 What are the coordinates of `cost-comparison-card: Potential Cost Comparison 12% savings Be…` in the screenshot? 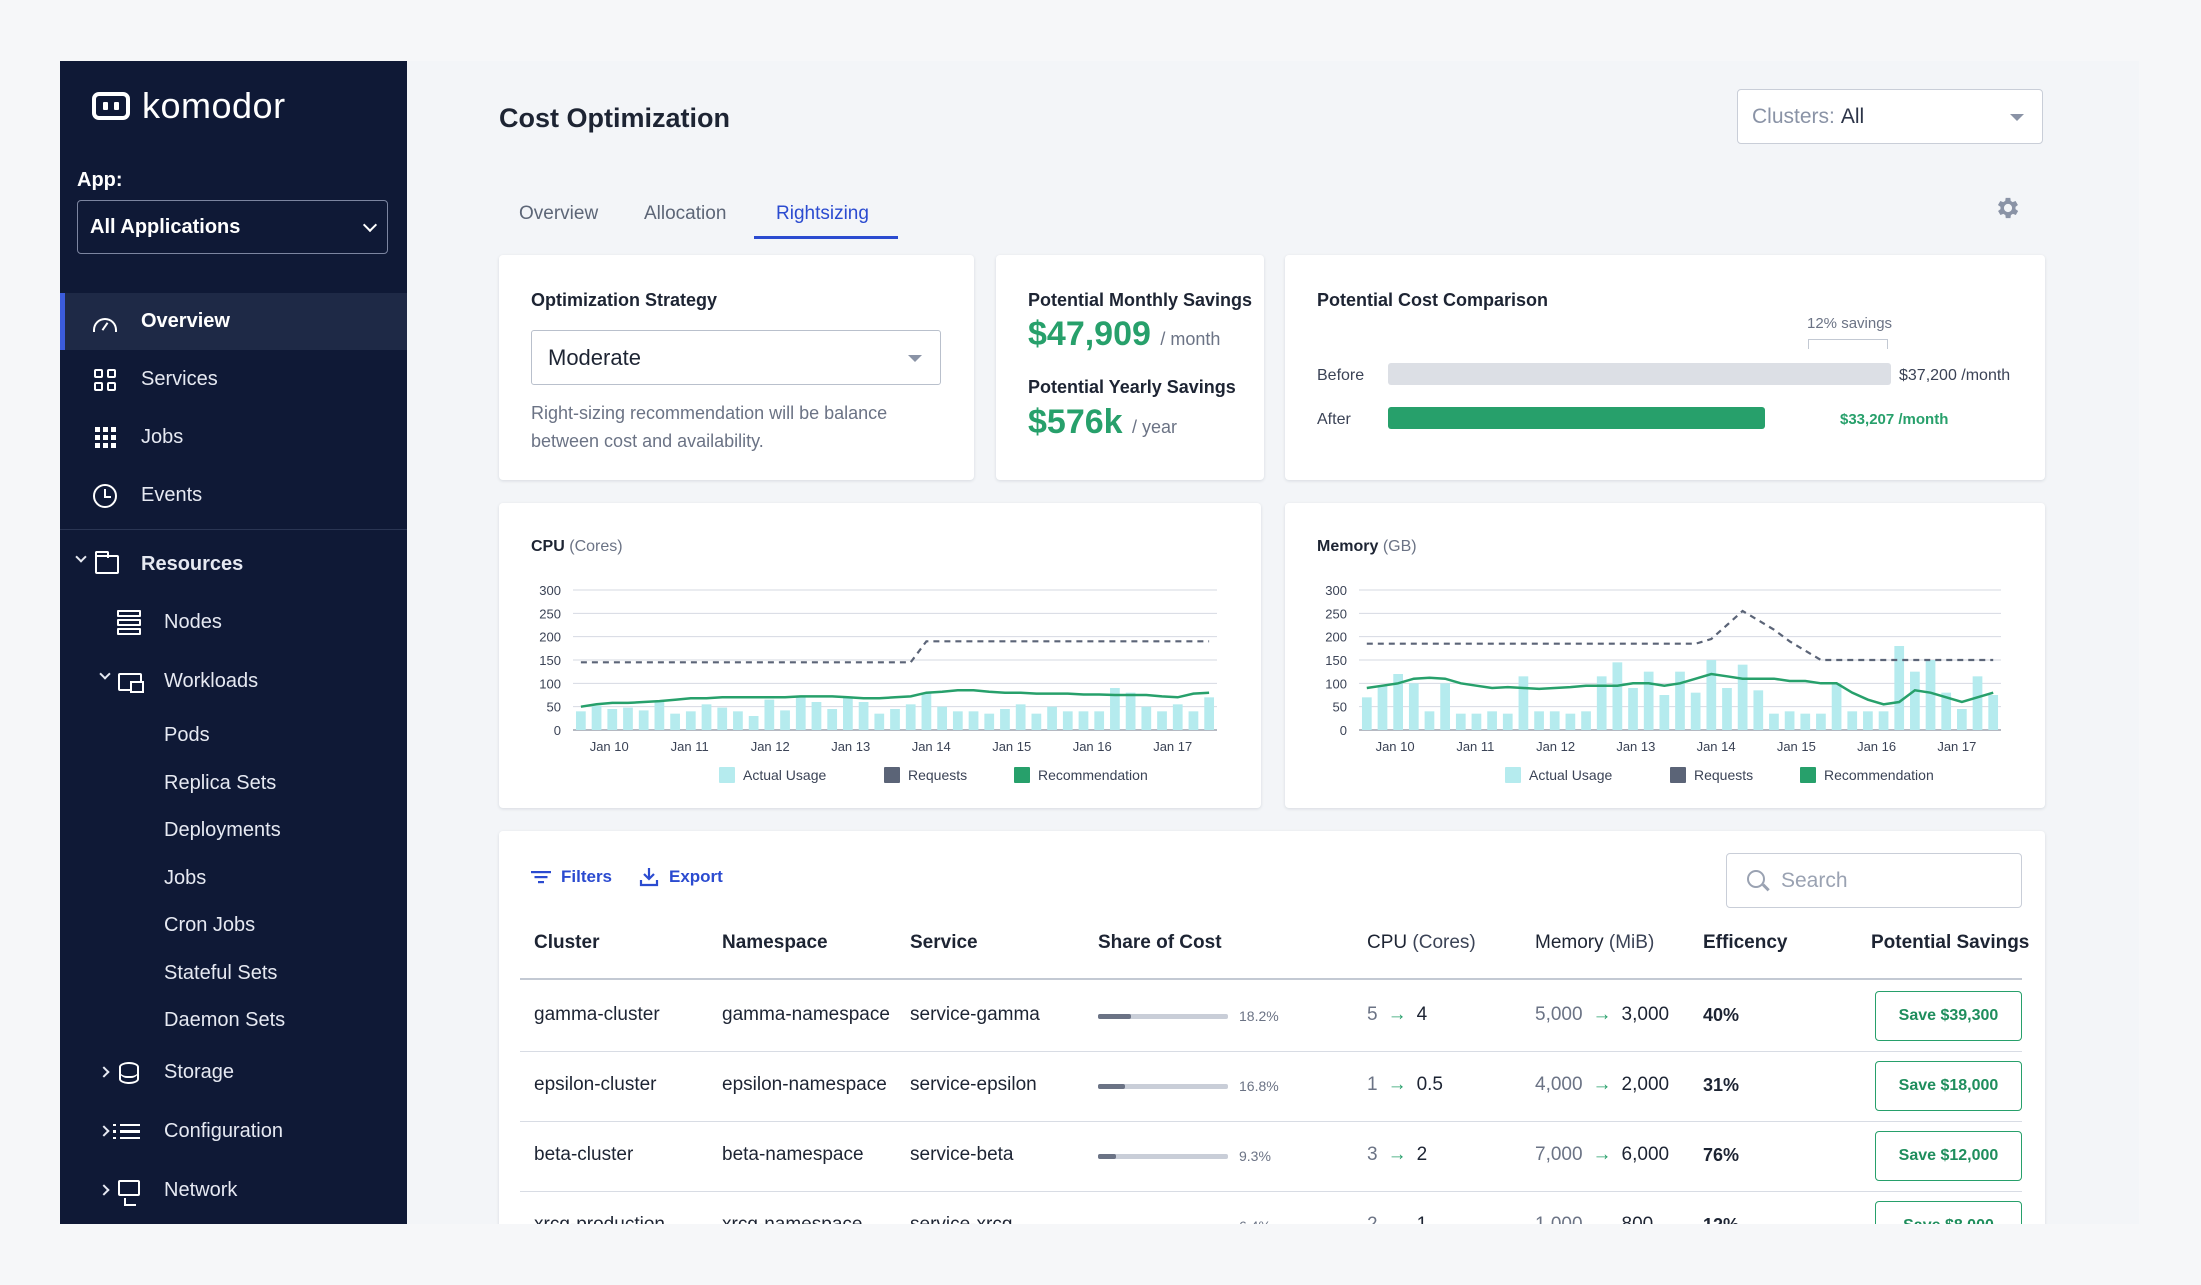 It's located at (1665, 367).